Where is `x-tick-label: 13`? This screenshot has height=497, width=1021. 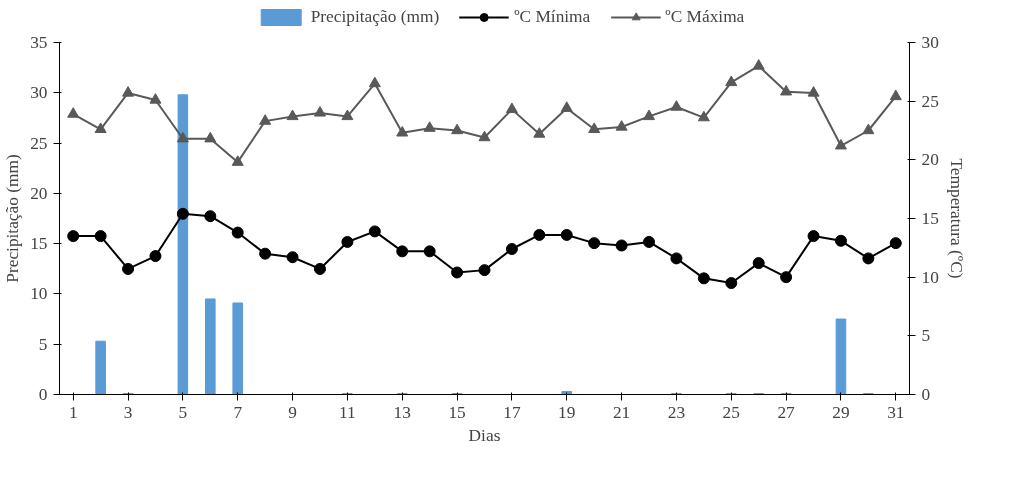
x-tick-label: 13 is located at coordinates (402, 412).